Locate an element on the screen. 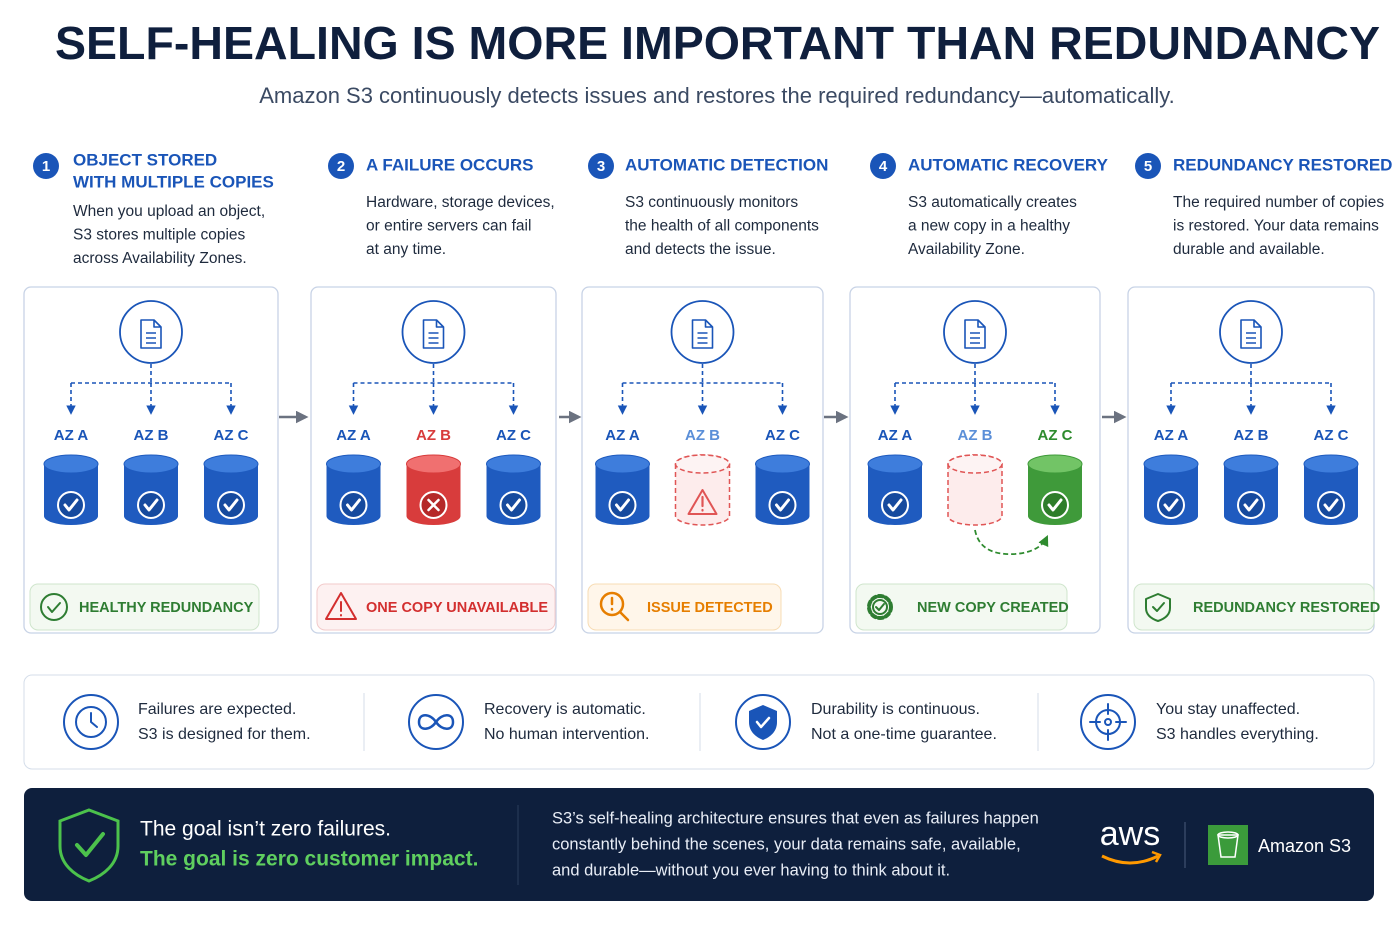  infinity is located at coordinates (436, 722).